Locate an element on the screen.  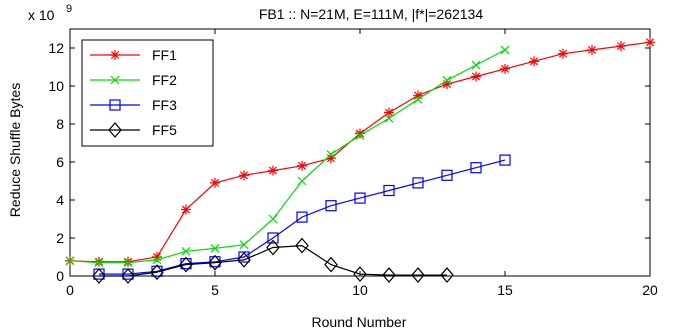
y-tick-label: 8 is located at coordinates (60, 124).